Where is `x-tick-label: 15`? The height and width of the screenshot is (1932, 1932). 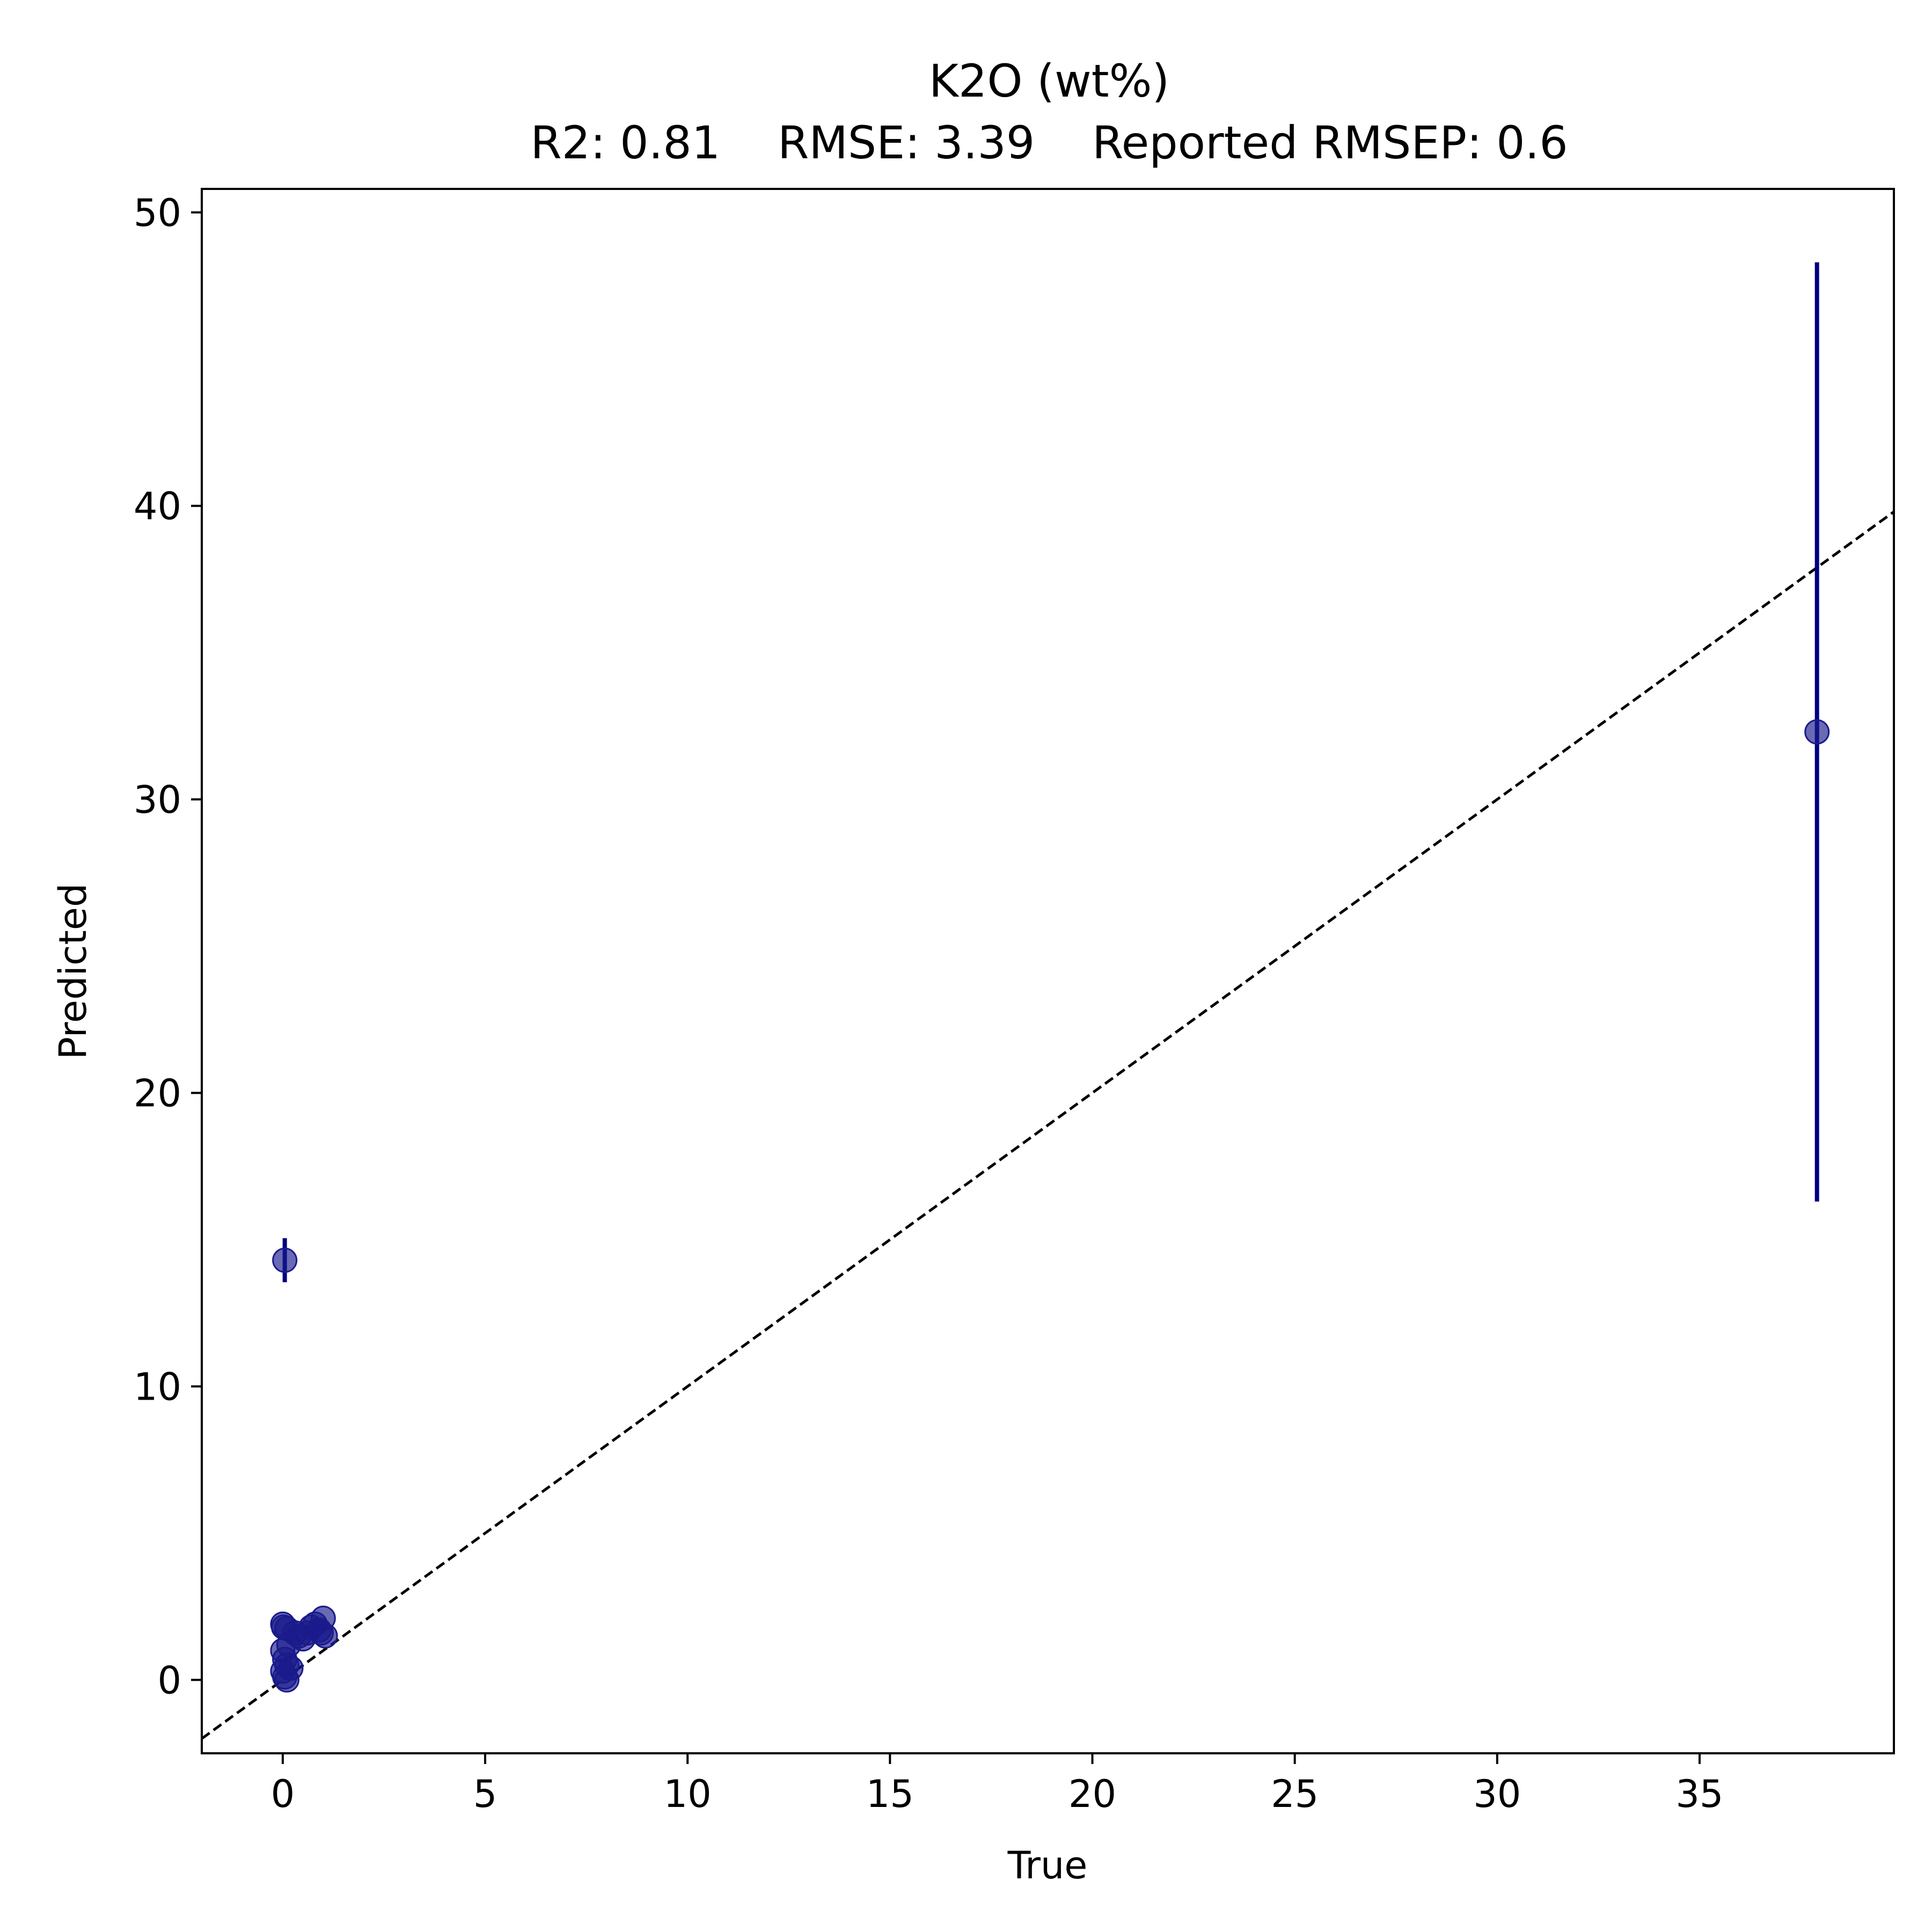 x-tick-label: 15 is located at coordinates (890, 1794).